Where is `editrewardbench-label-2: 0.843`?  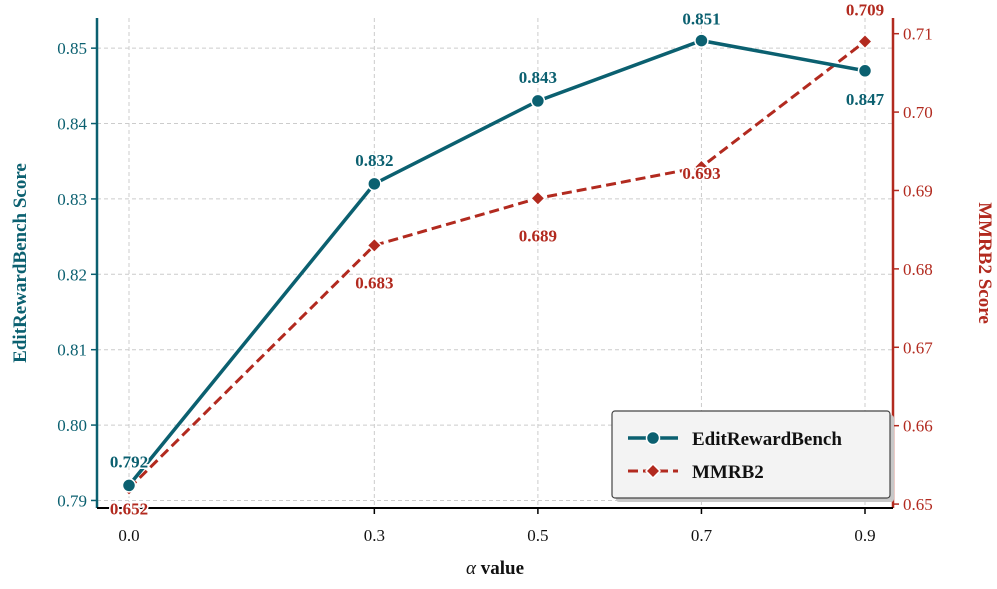 editrewardbench-label-2: 0.843 is located at coordinates (538, 77).